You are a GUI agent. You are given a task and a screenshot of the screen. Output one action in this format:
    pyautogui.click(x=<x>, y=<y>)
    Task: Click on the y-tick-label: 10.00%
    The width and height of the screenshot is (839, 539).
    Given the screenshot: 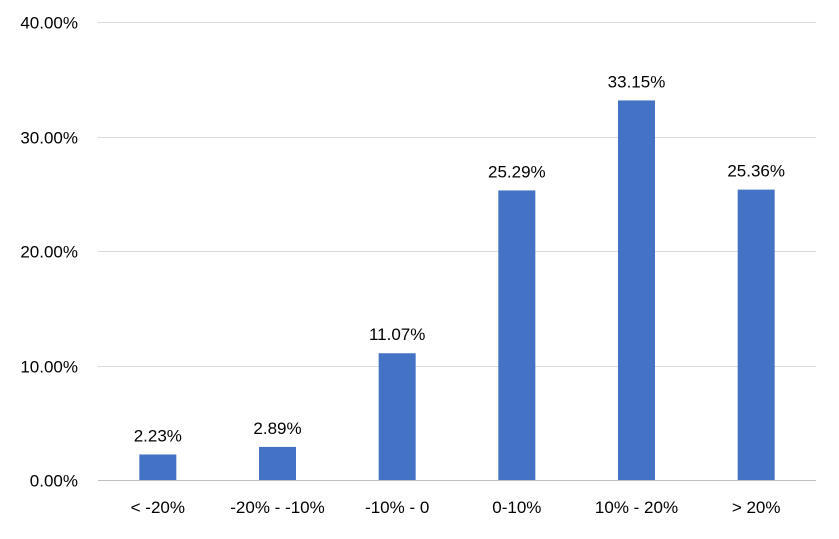 What is the action you would take?
    pyautogui.click(x=49, y=367)
    